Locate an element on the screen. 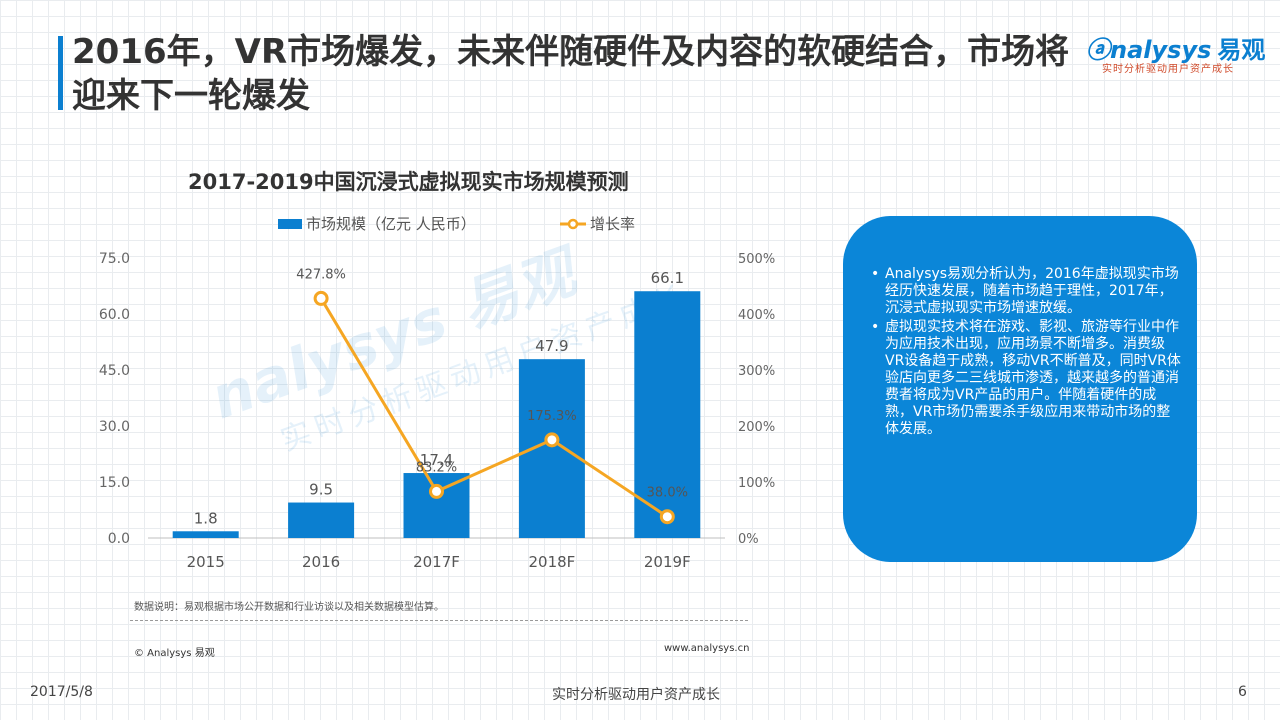 Image resolution: width=1280 pixels, height=720 pixels. bar-data-label: 17.4 is located at coordinates (436, 460).